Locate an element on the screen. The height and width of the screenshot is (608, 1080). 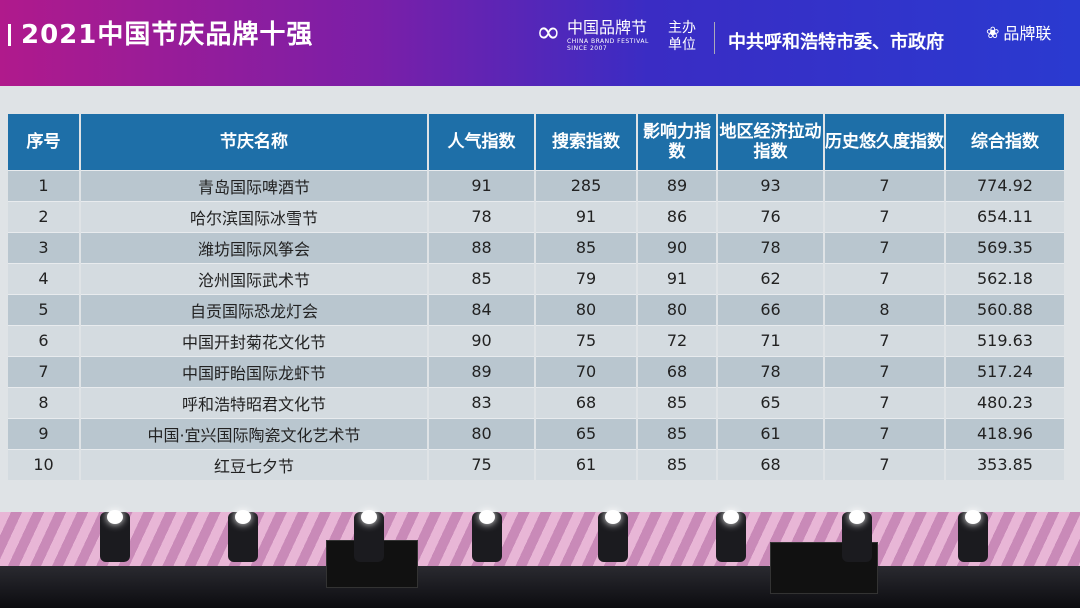
table-cell: 哈尔滨国际冰雪节 is located at coordinates (254, 216).